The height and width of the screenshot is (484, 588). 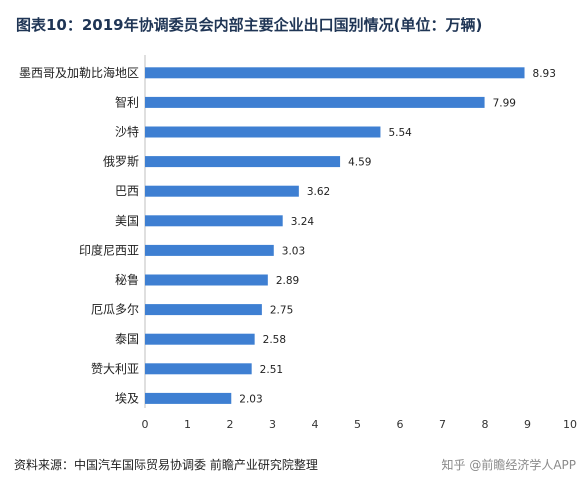 What do you see at coordinates (400, 133) in the screenshot?
I see `data-label: 5.54` at bounding box center [400, 133].